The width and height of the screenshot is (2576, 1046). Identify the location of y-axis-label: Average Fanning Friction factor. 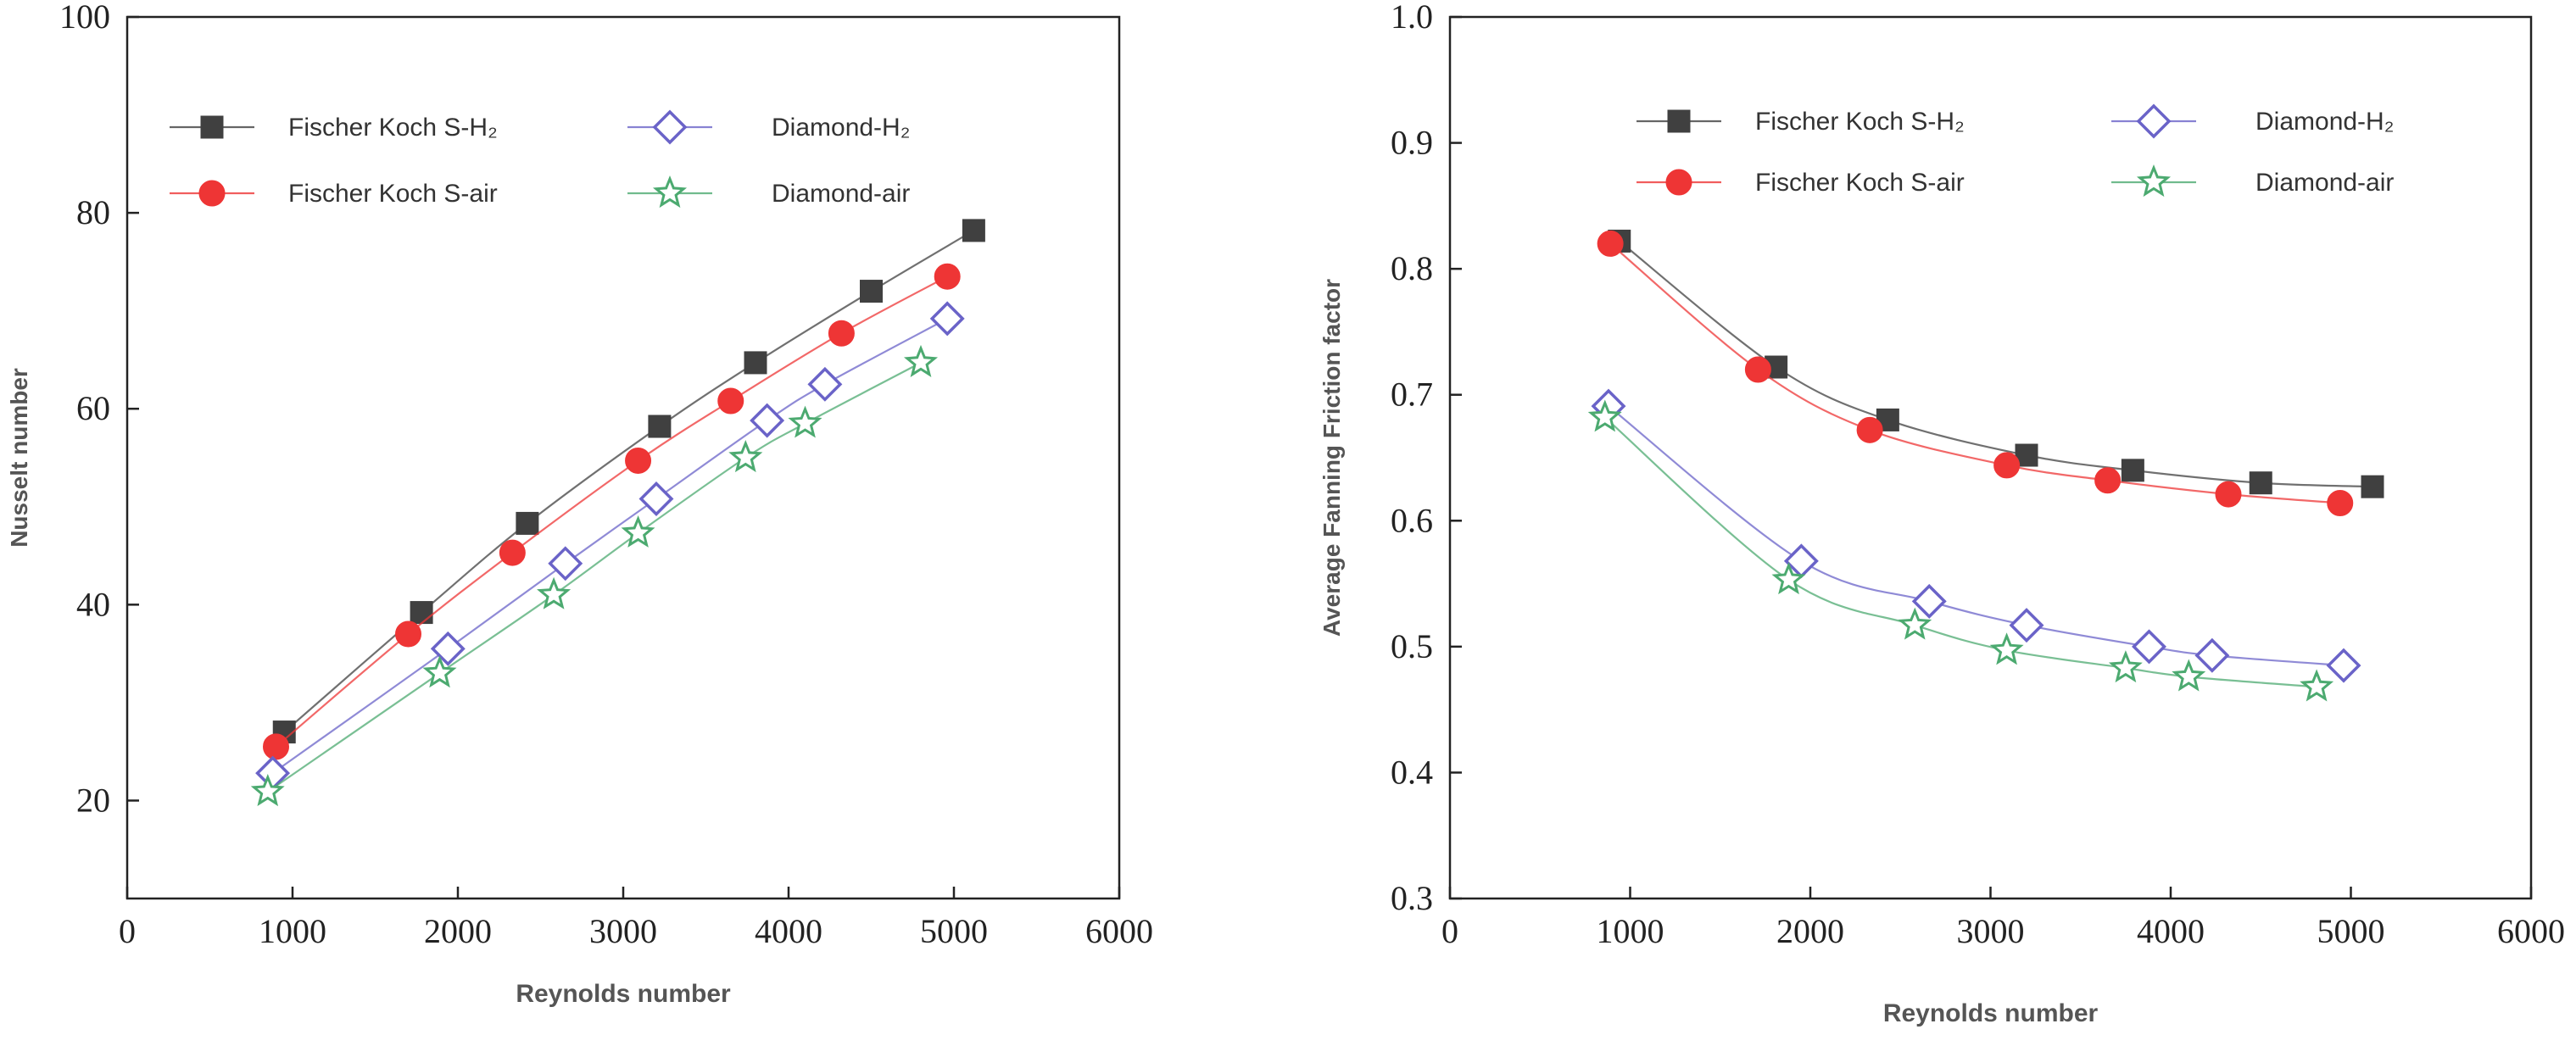
(1332, 458).